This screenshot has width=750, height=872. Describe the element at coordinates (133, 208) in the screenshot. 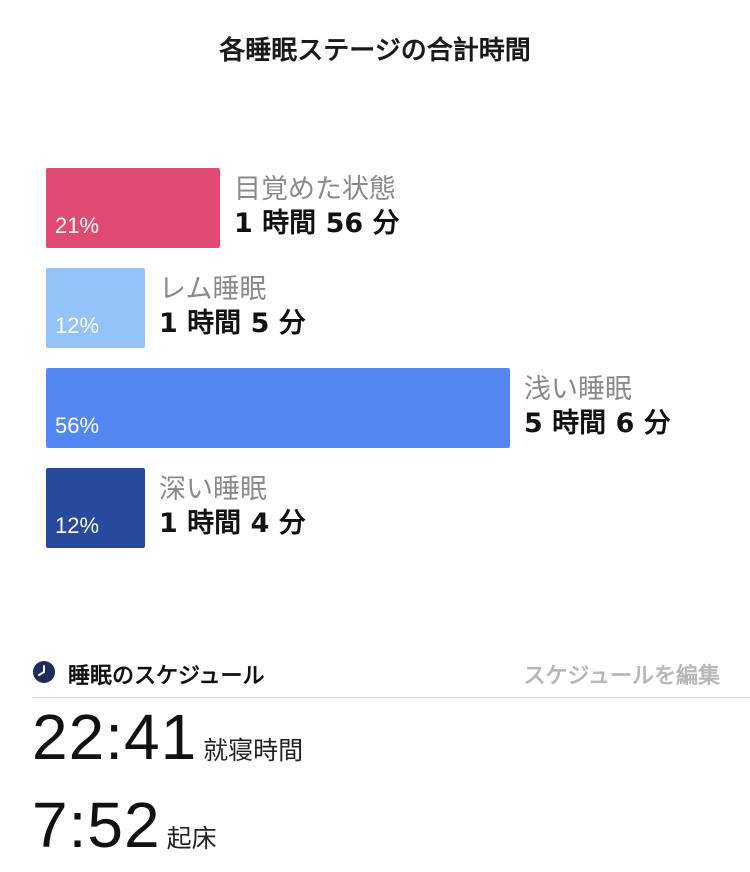

I see `stage-bar-awake: 21%` at that location.